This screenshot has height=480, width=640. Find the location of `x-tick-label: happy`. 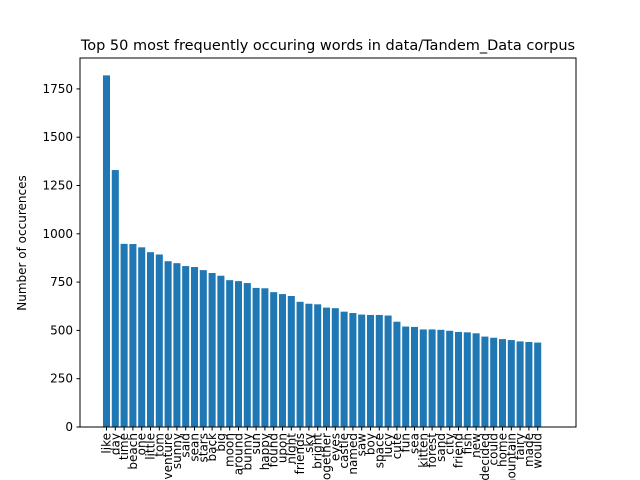

x-tick-label: happy is located at coordinates (265, 451).